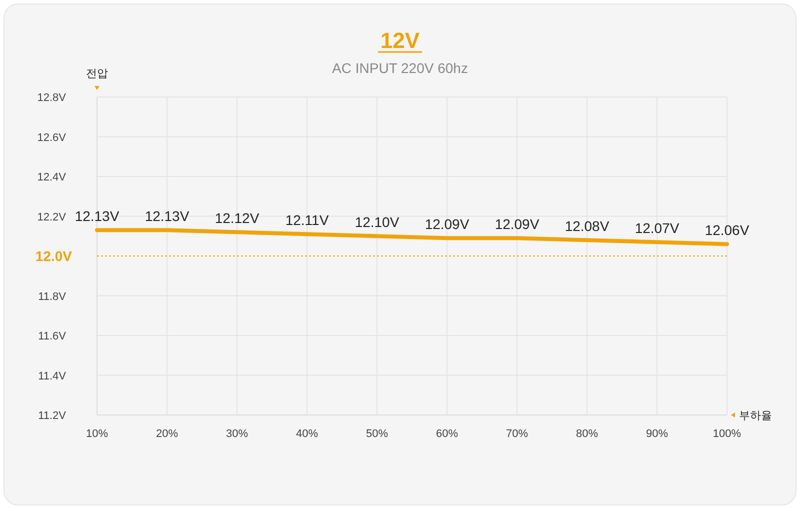 The image size is (800, 509). I want to click on data-label: 12.06V, so click(727, 230).